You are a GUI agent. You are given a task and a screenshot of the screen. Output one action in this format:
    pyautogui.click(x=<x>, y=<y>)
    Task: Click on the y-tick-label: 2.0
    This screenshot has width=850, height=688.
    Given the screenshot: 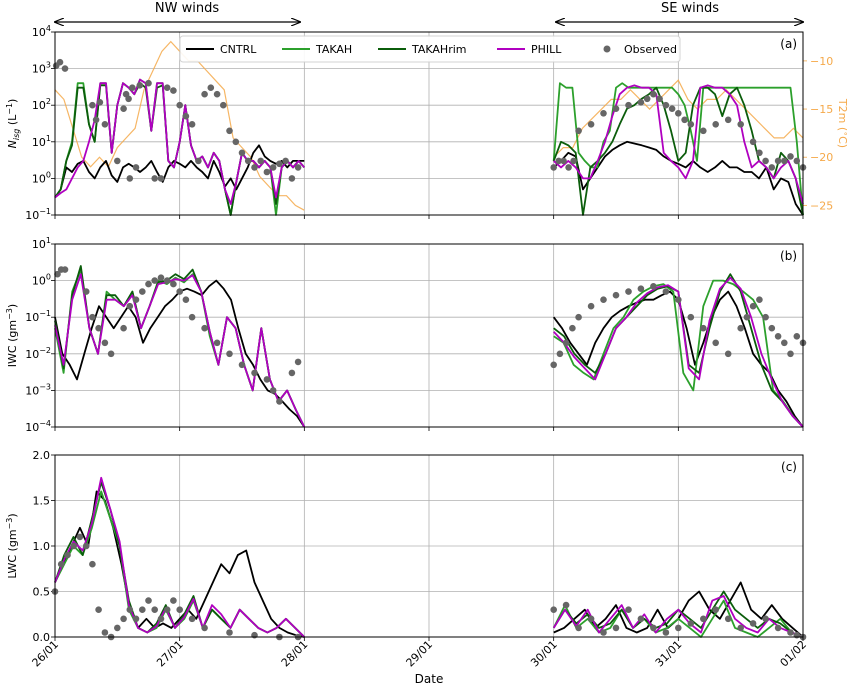 What is the action you would take?
    pyautogui.click(x=42, y=455)
    